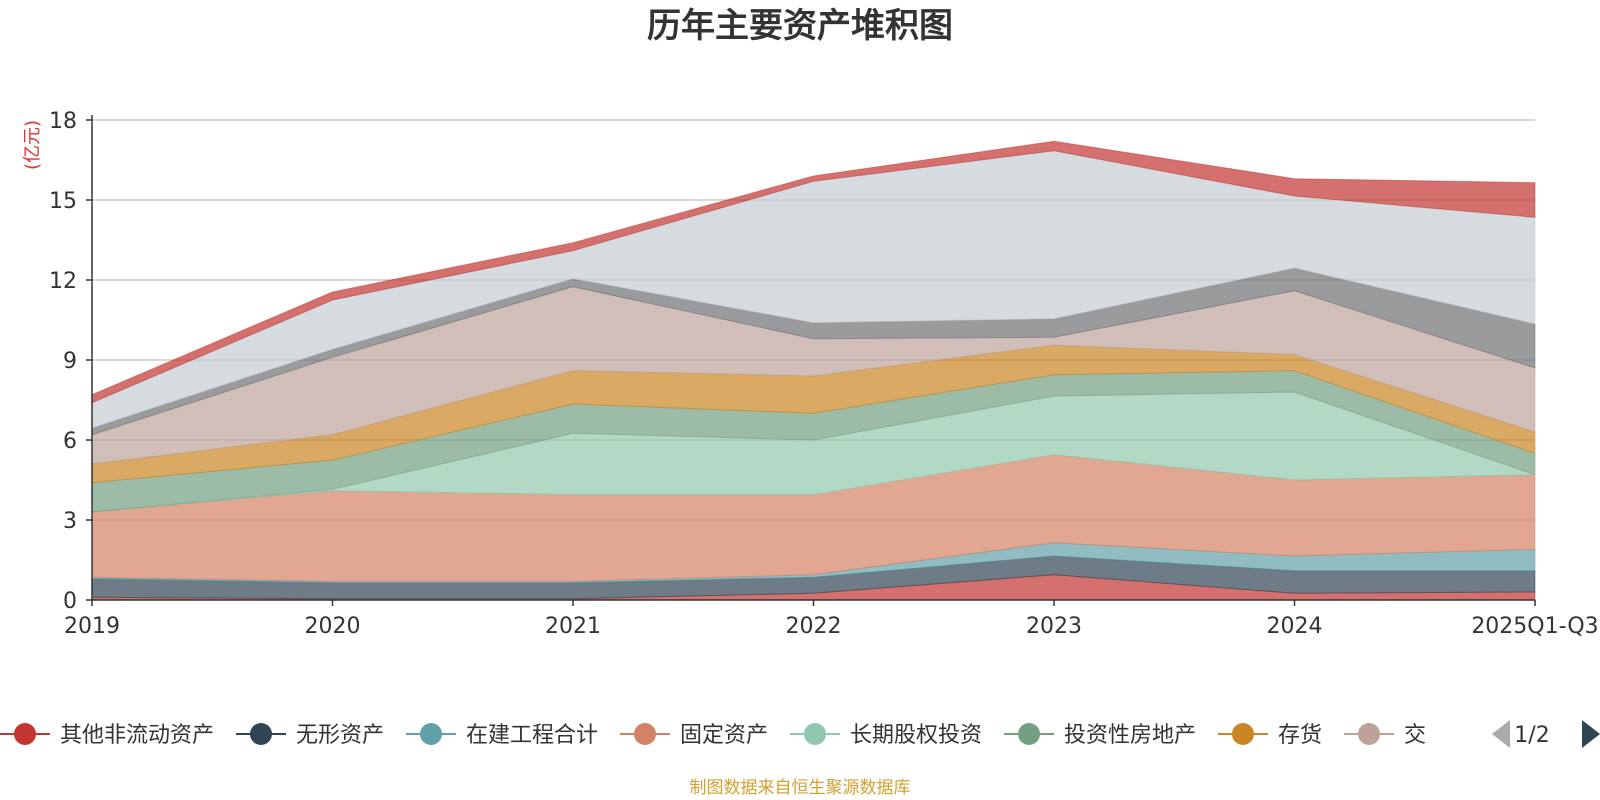  I want to click on legend-item: 在建工程合计, so click(502, 735).